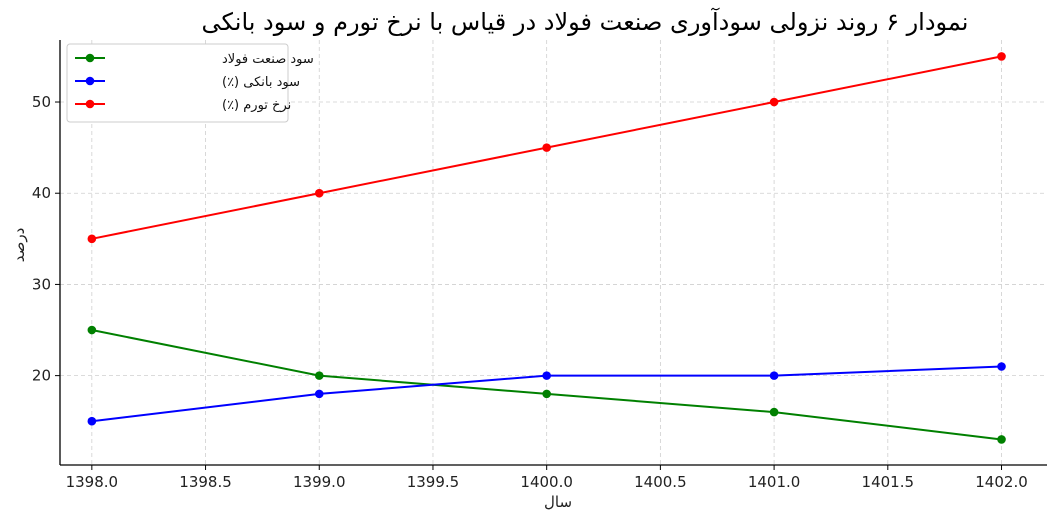 The width and height of the screenshot is (1053, 520). Describe the element at coordinates (256, 105) in the screenshot. I see `legend-label: نرخ تورم (٪)` at that location.